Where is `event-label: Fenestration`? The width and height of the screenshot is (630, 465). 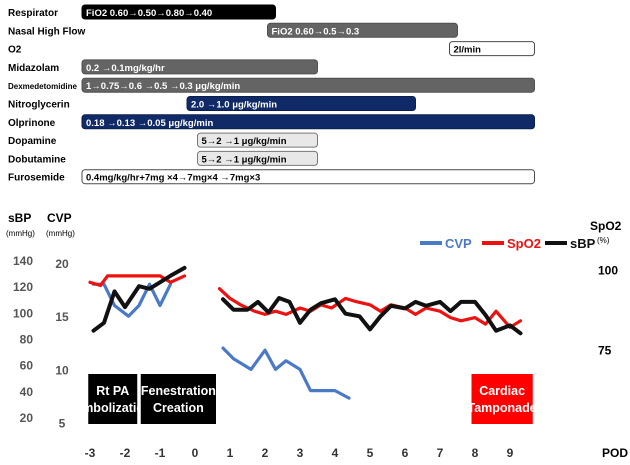 event-label: Fenestration is located at coordinates (178, 391).